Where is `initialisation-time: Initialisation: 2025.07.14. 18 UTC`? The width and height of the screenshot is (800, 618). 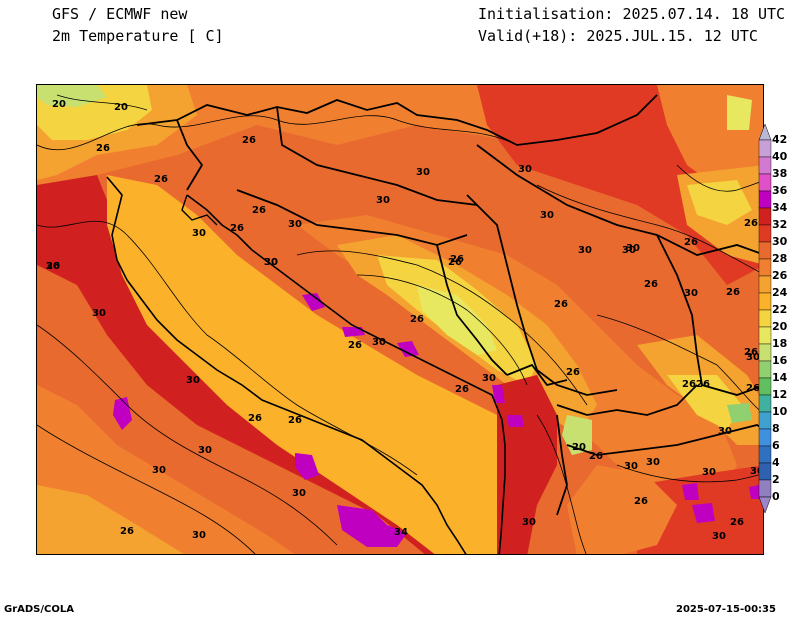
initialisation-time: Initialisation: 2025.07.14. 18 UTC is located at coordinates (632, 14).